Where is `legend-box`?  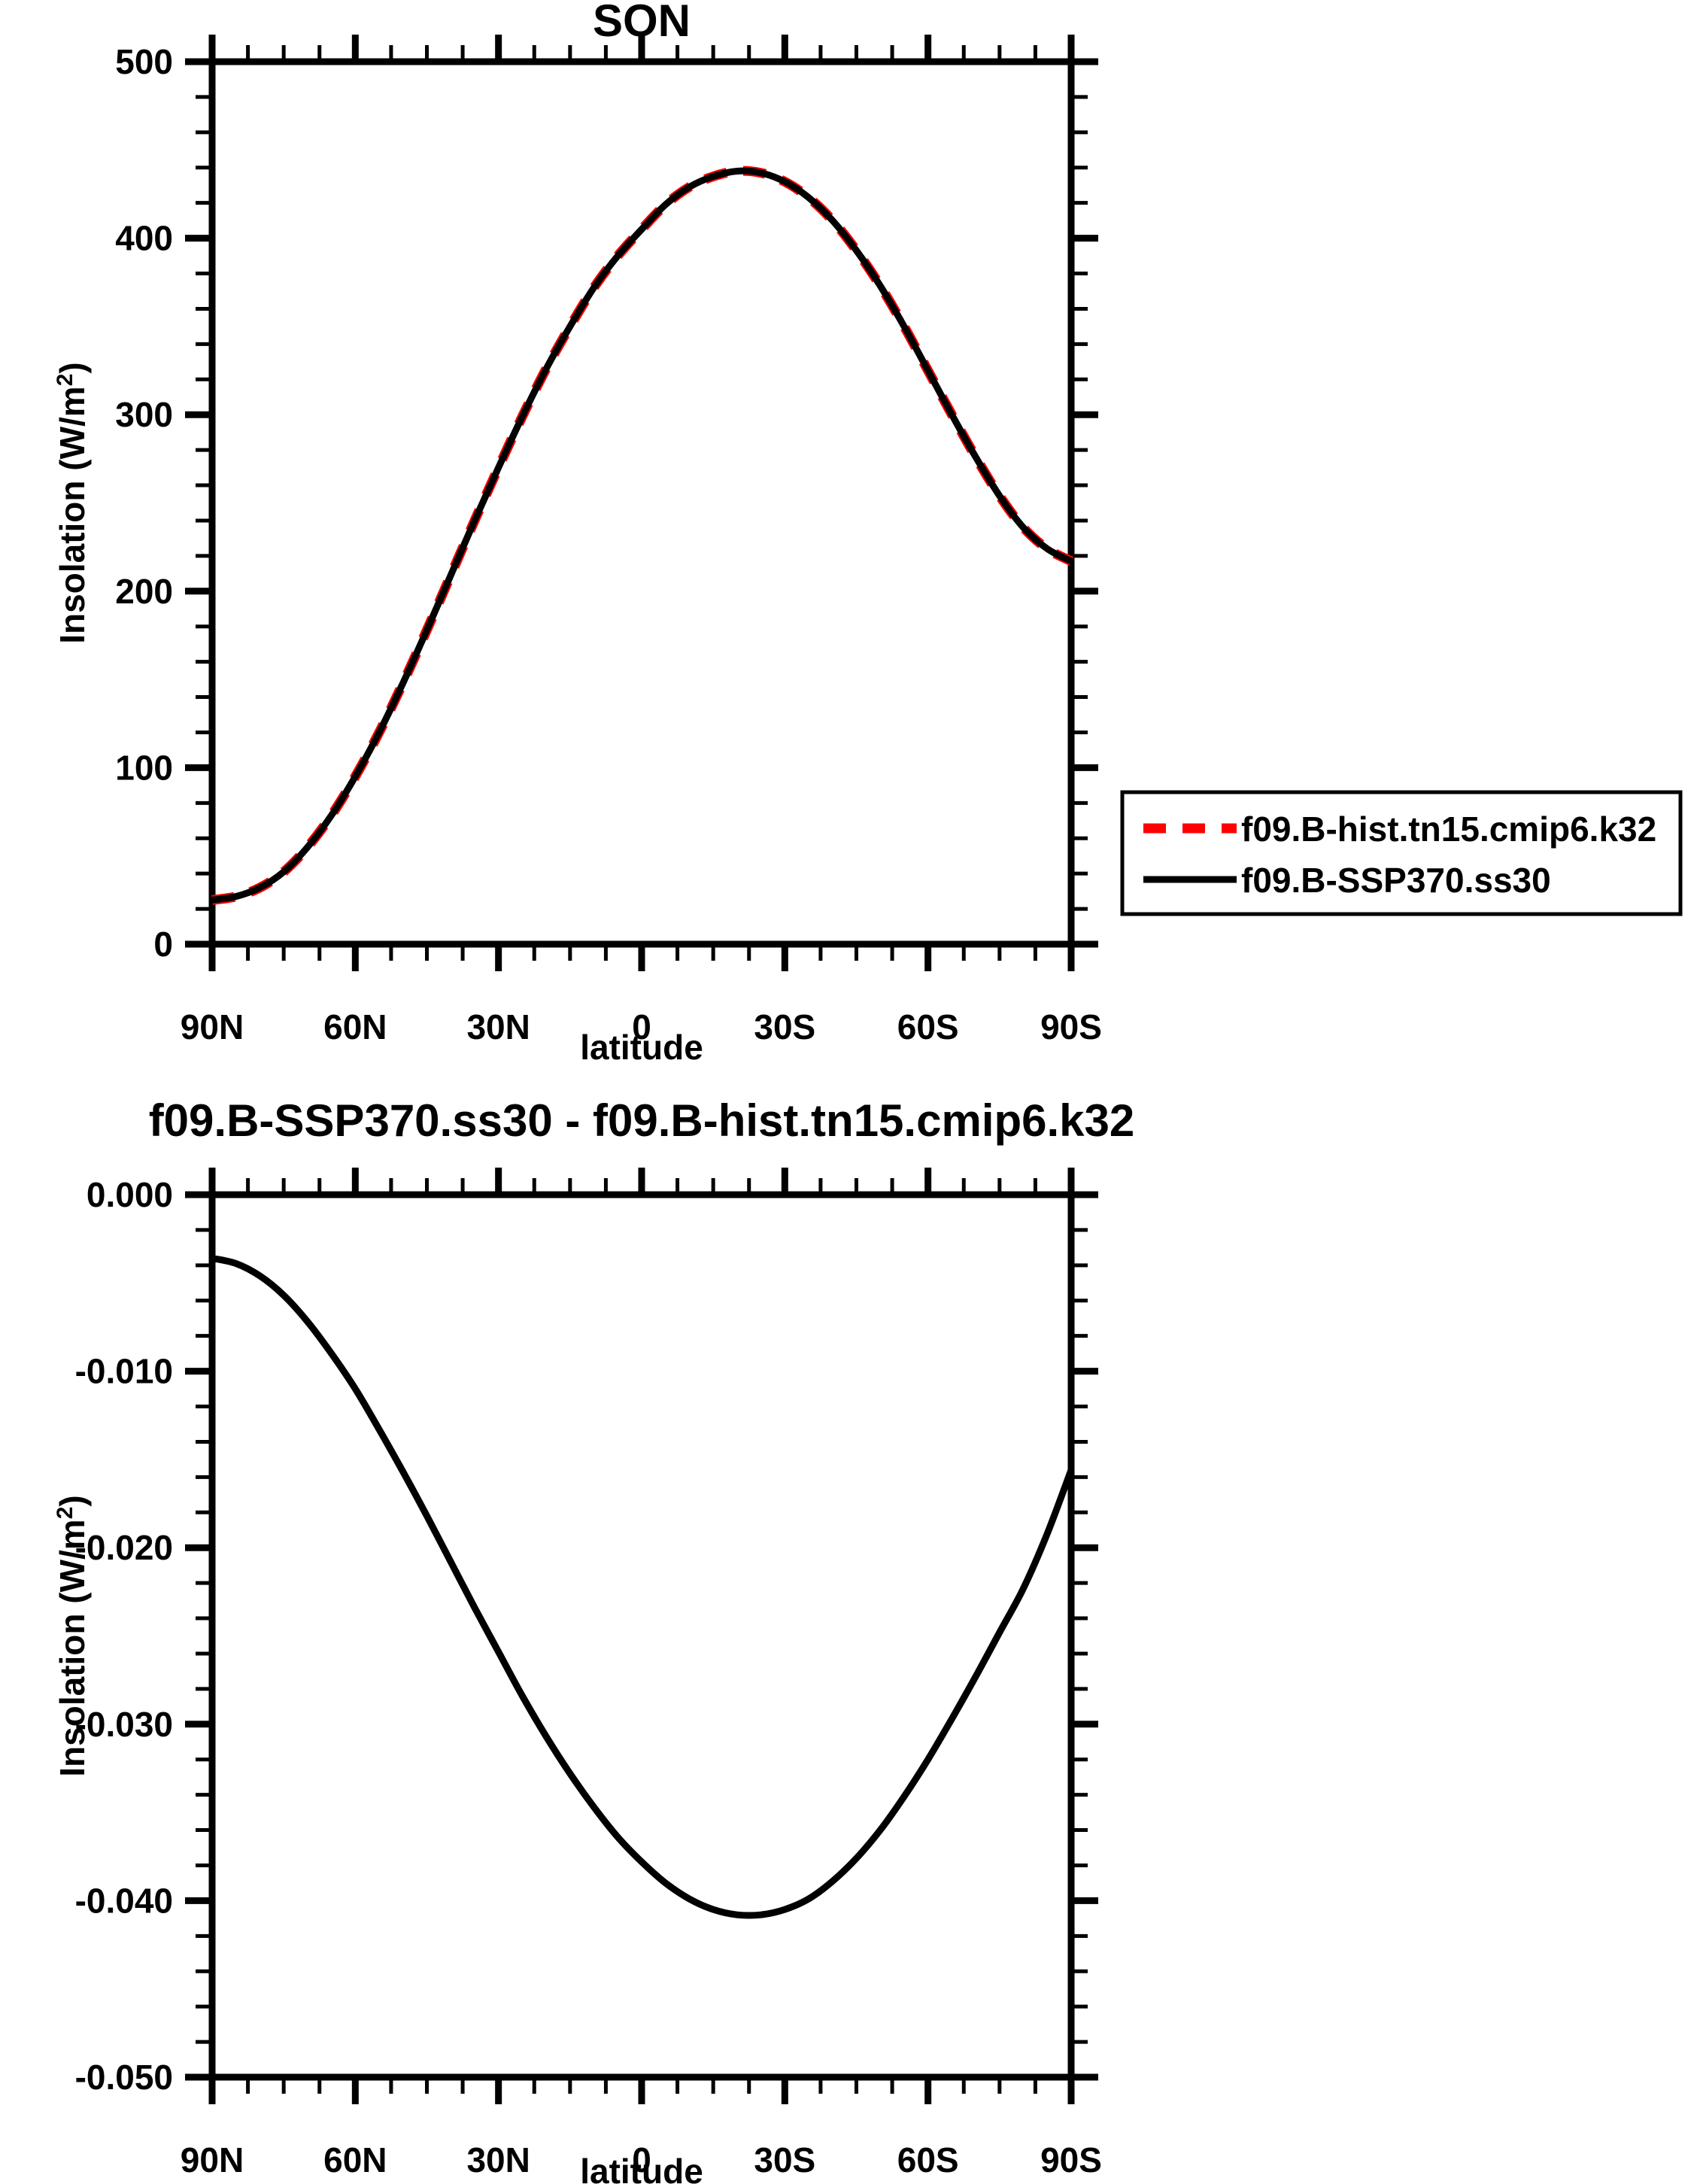 legend-box is located at coordinates (1401, 853).